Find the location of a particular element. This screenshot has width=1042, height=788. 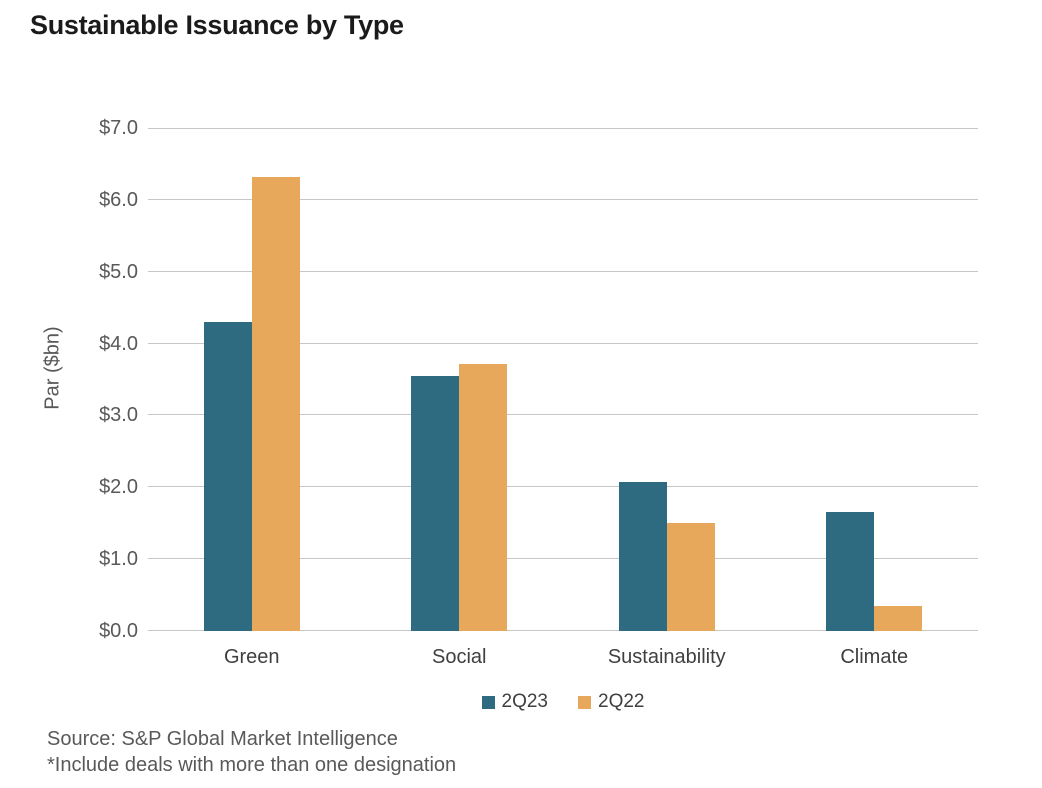

y-tick-label: $3.0 is located at coordinates (118, 415).